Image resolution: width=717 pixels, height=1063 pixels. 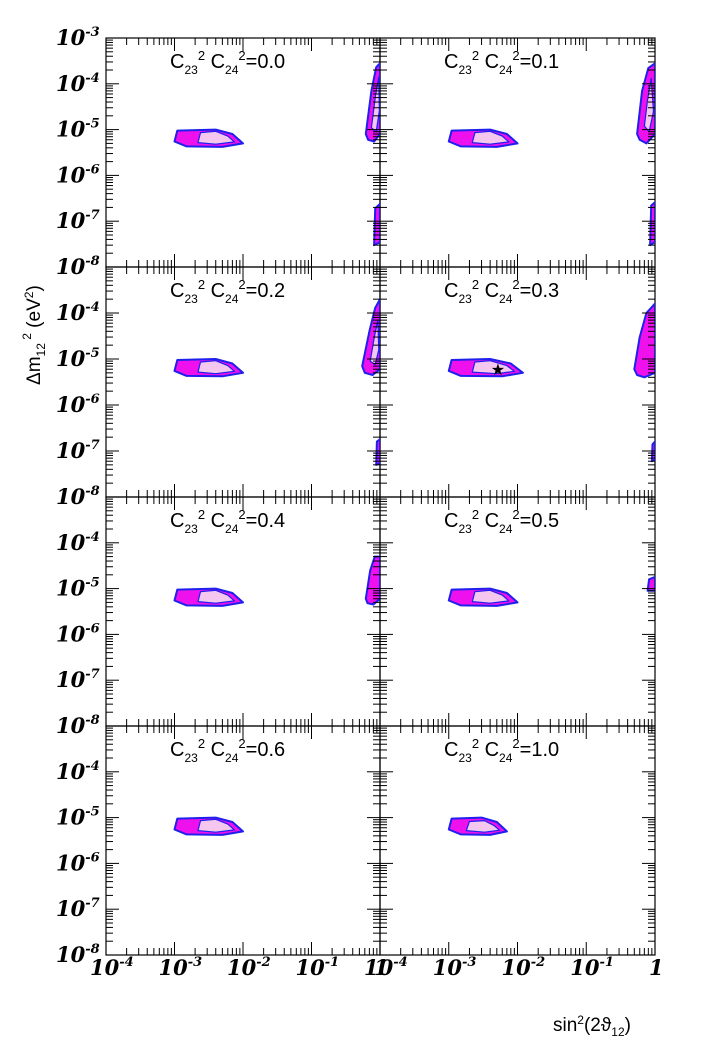 I want to click on best-fit-marker-group: ★, so click(x=498, y=369).